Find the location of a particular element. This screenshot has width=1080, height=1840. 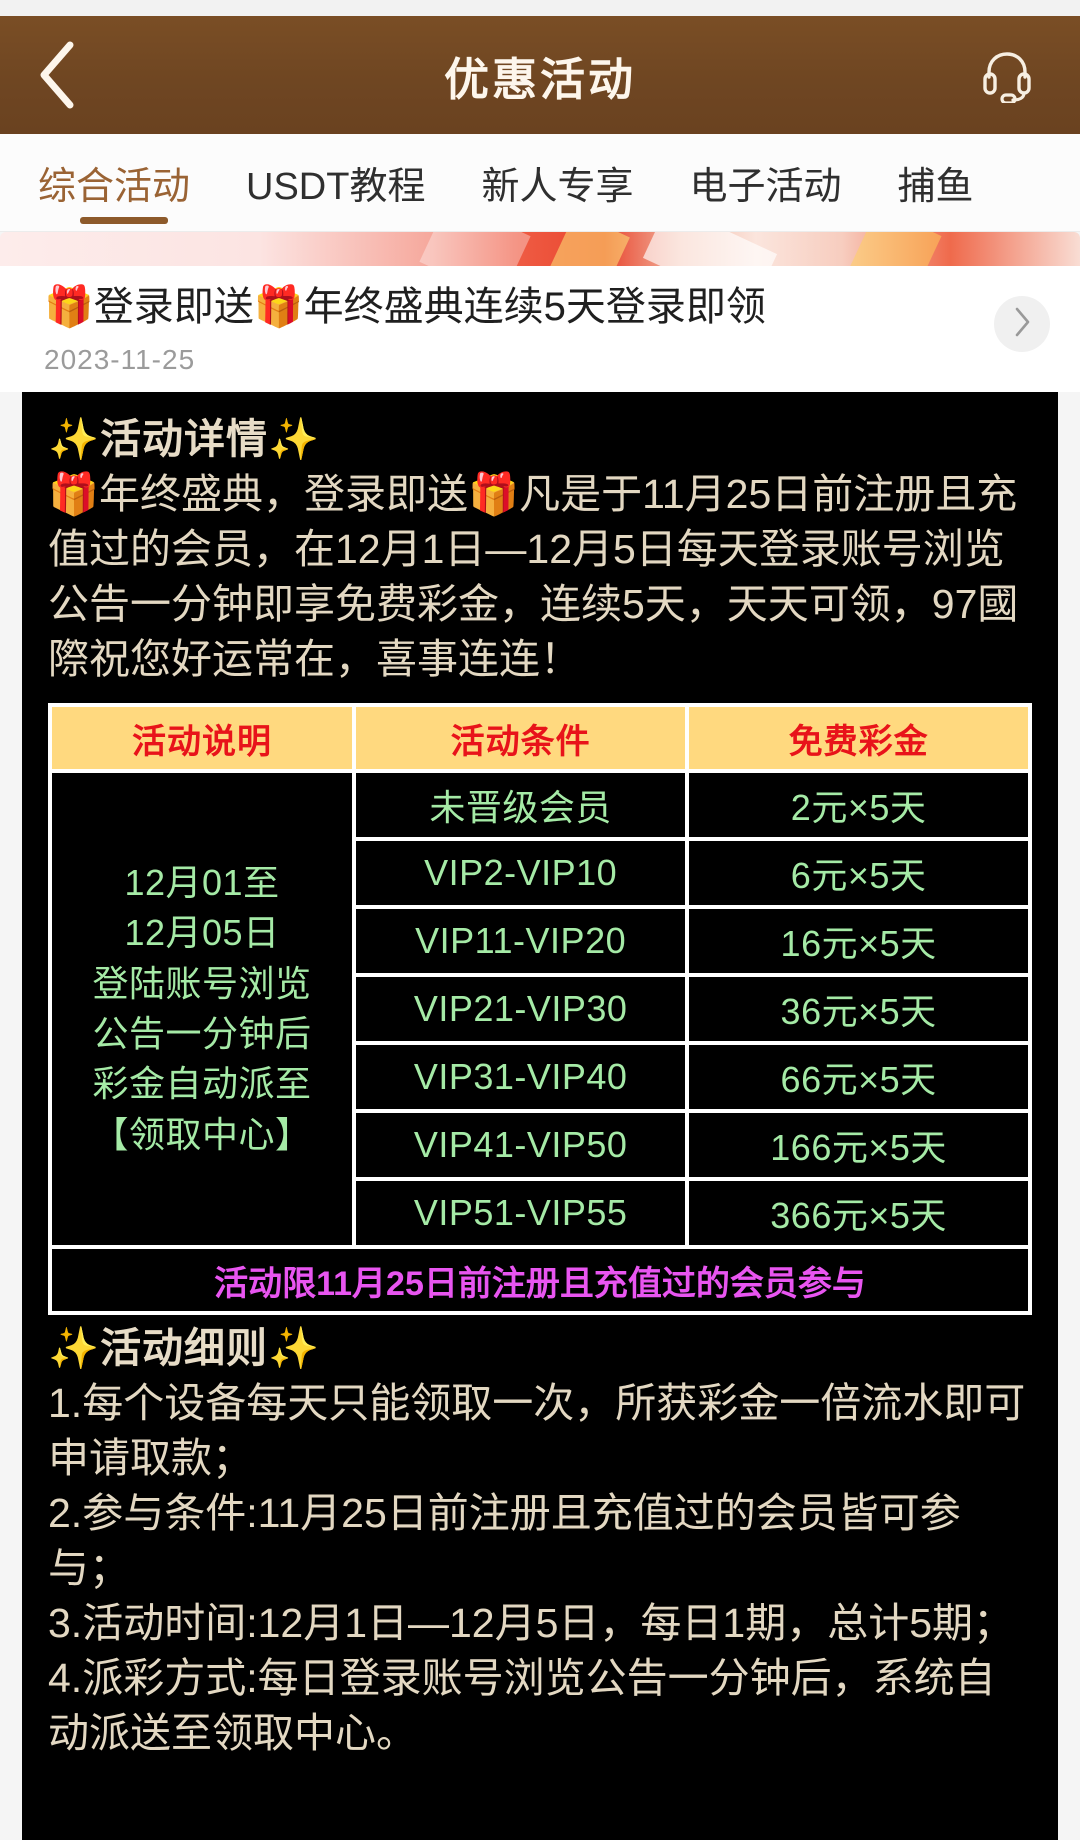

rules-heading-text: 活动细则 is located at coordinates (184, 1348).